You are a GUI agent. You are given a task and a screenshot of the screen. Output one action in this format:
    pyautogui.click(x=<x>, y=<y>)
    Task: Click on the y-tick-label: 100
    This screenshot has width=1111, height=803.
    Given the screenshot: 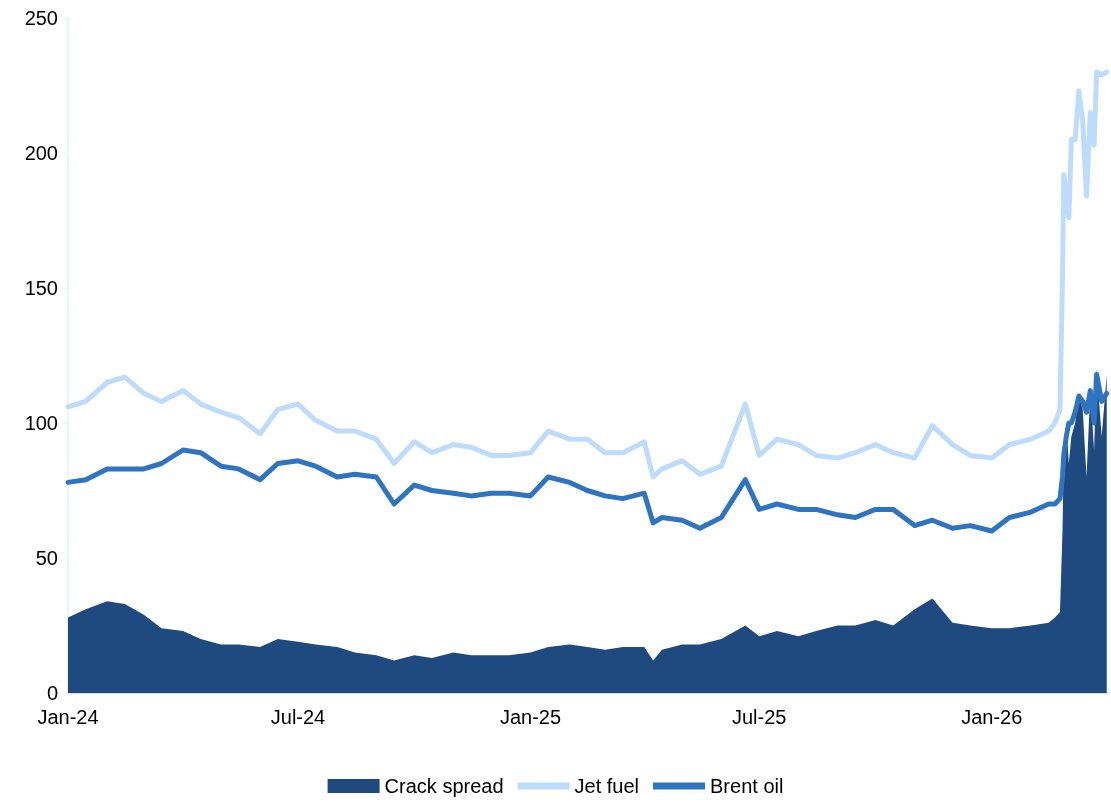 What is the action you would take?
    pyautogui.click(x=41, y=423)
    